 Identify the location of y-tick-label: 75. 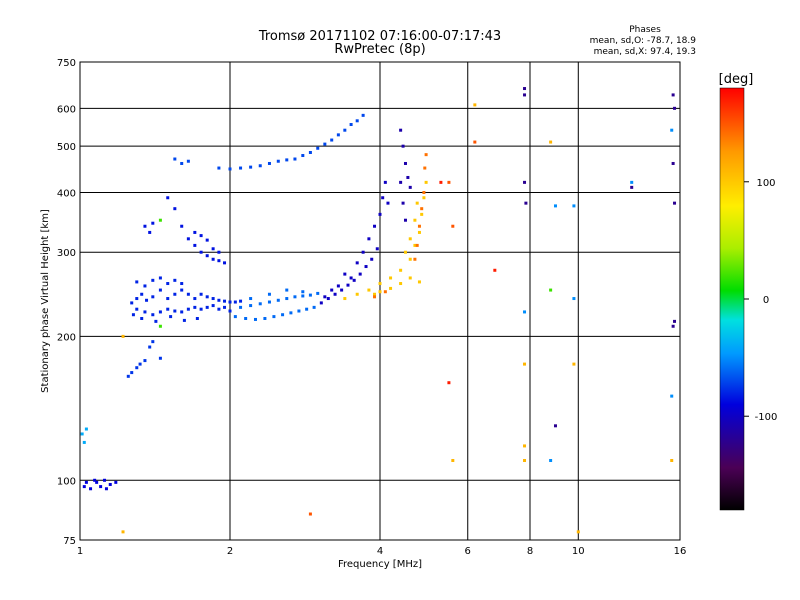
(69, 541).